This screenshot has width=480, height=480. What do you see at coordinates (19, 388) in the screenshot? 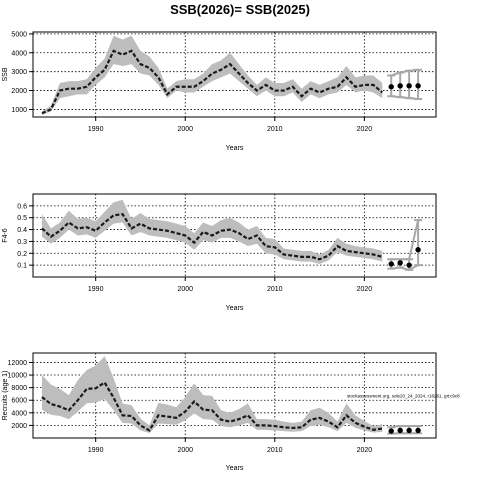
I see `y-tick-label: 8000` at bounding box center [19, 388].